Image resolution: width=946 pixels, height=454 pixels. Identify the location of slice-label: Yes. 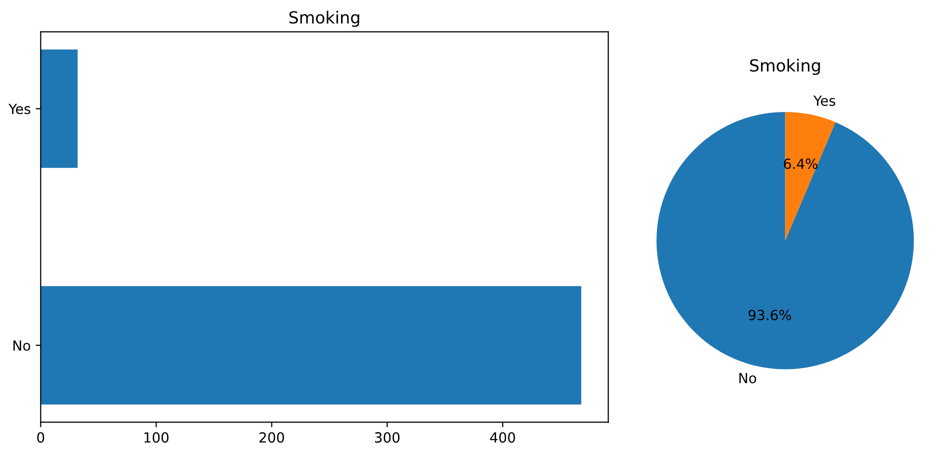
(824, 101).